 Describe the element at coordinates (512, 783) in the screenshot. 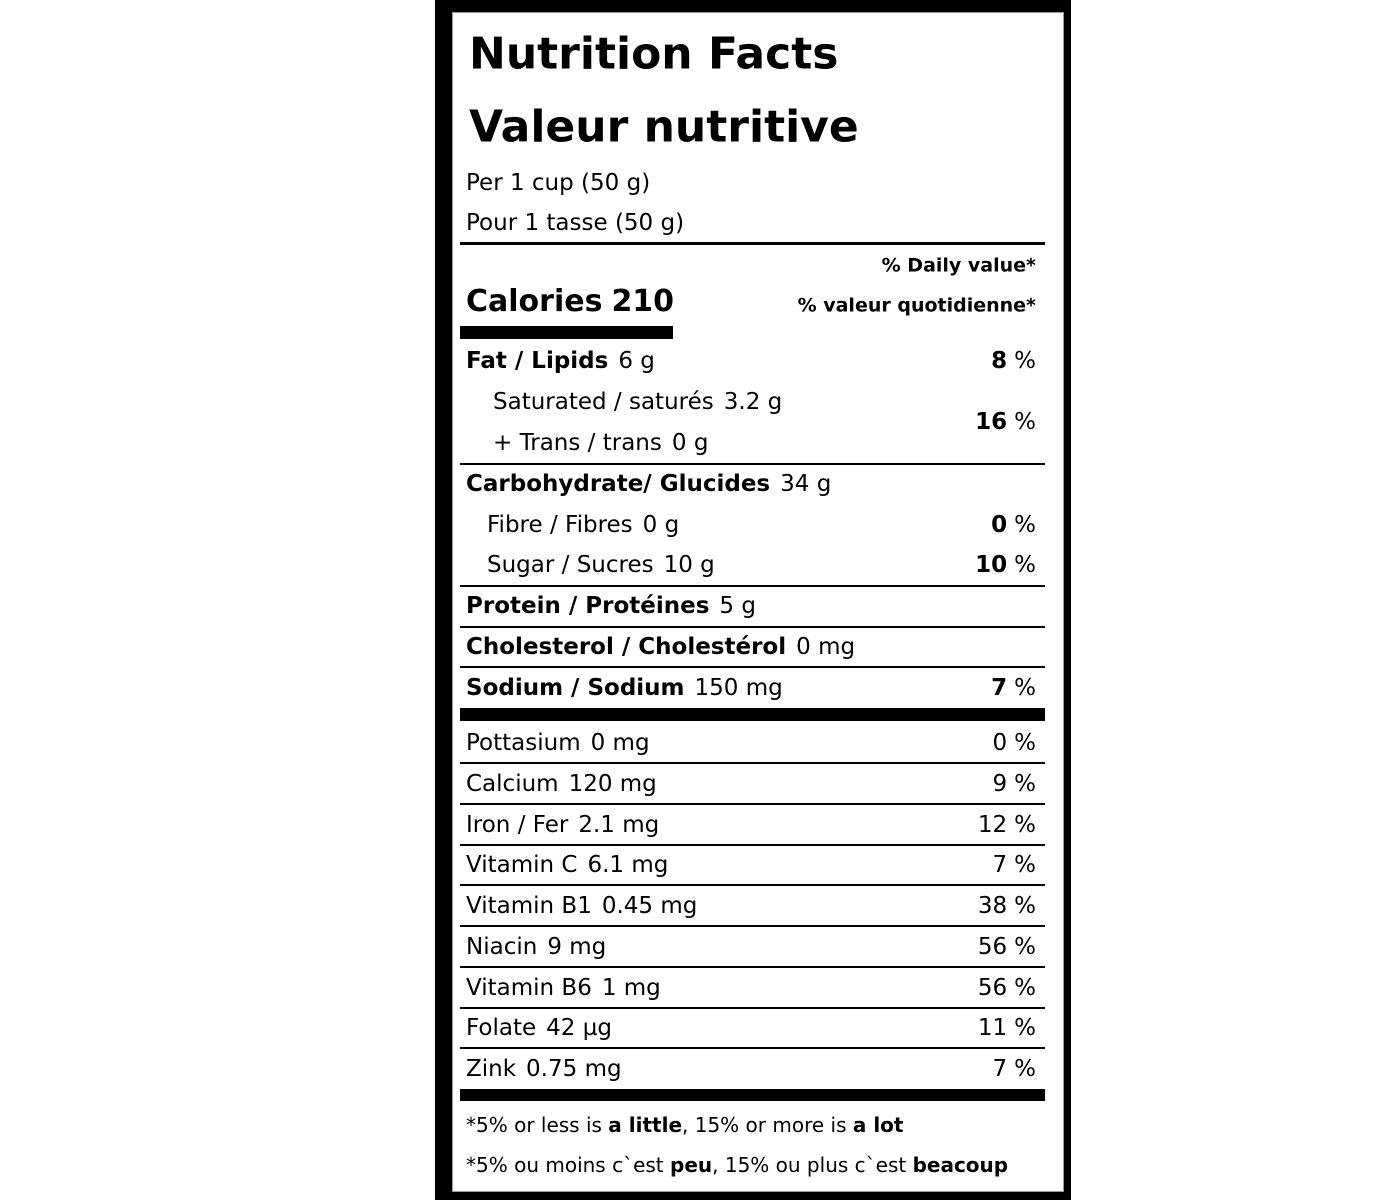

I see `nutrient-name: Calcium` at that location.